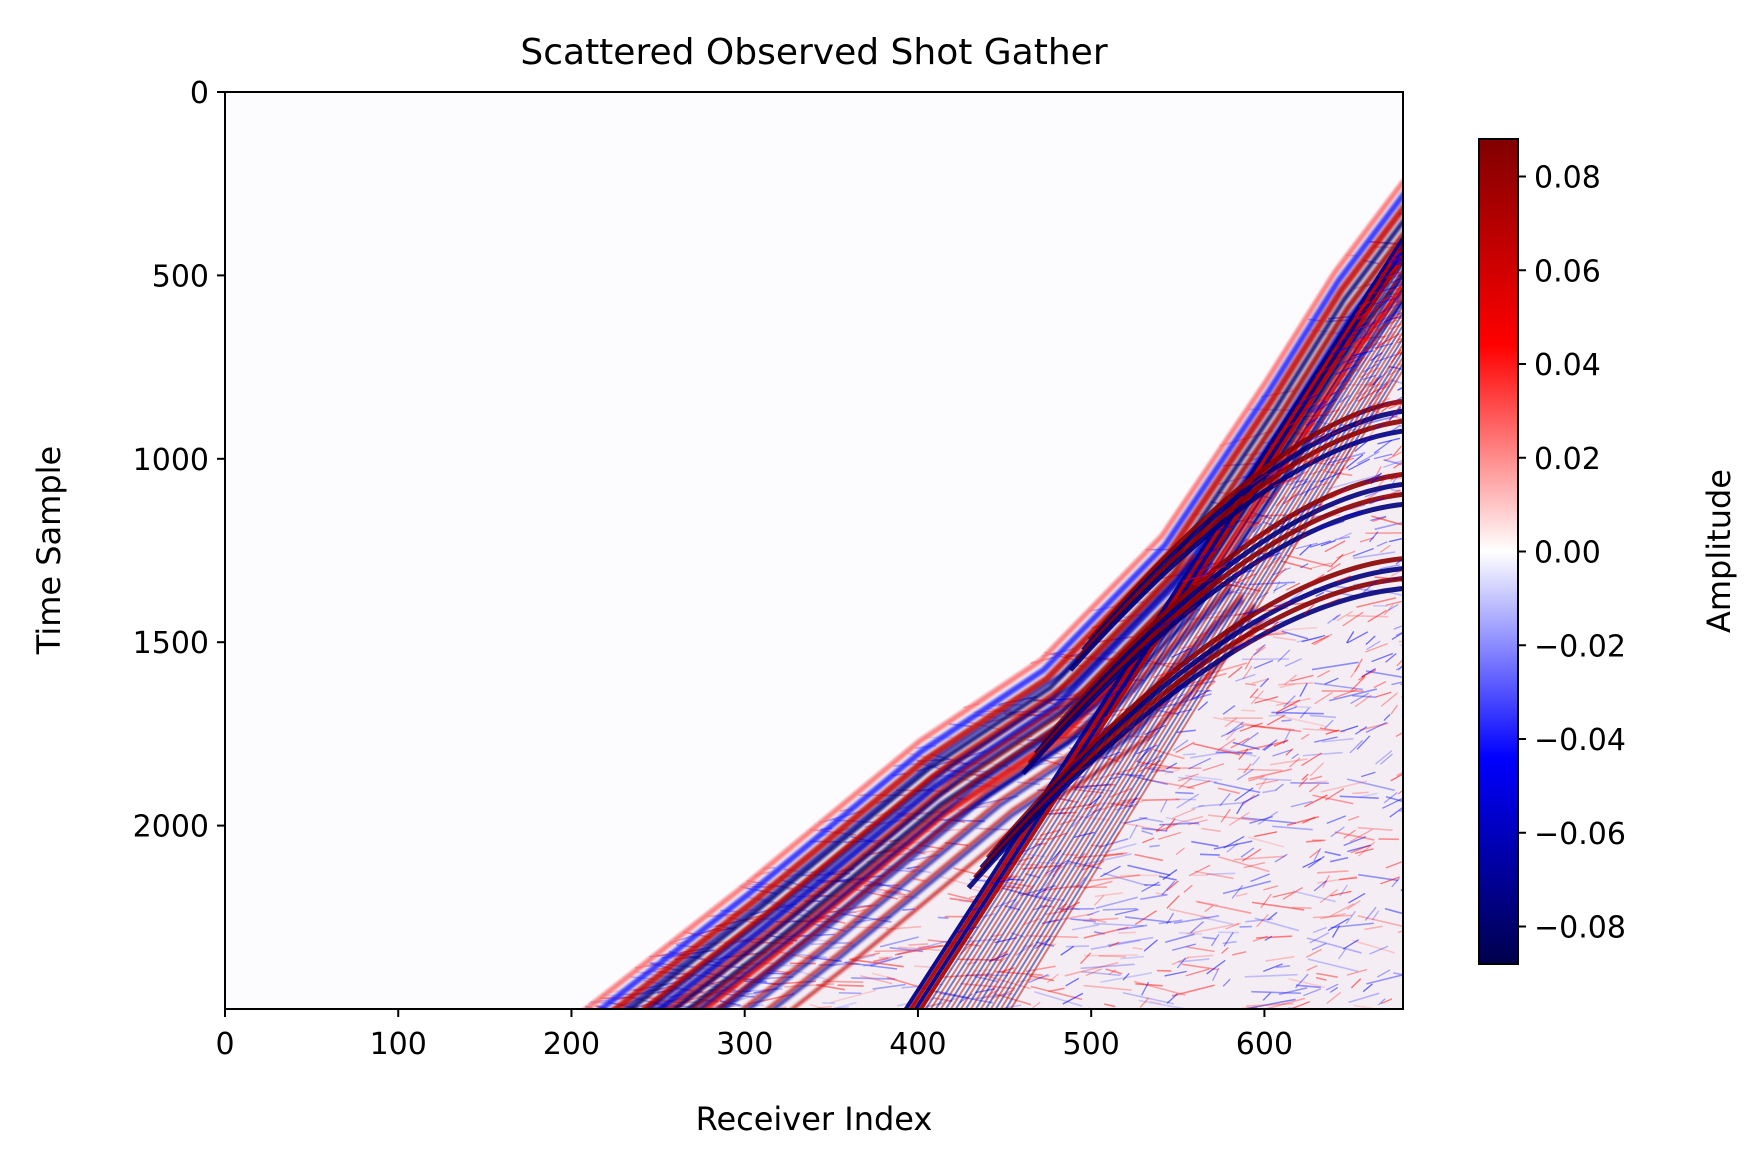  What do you see at coordinates (813, 52) in the screenshot?
I see `chart-title: Scattered Observed Shot Gather` at bounding box center [813, 52].